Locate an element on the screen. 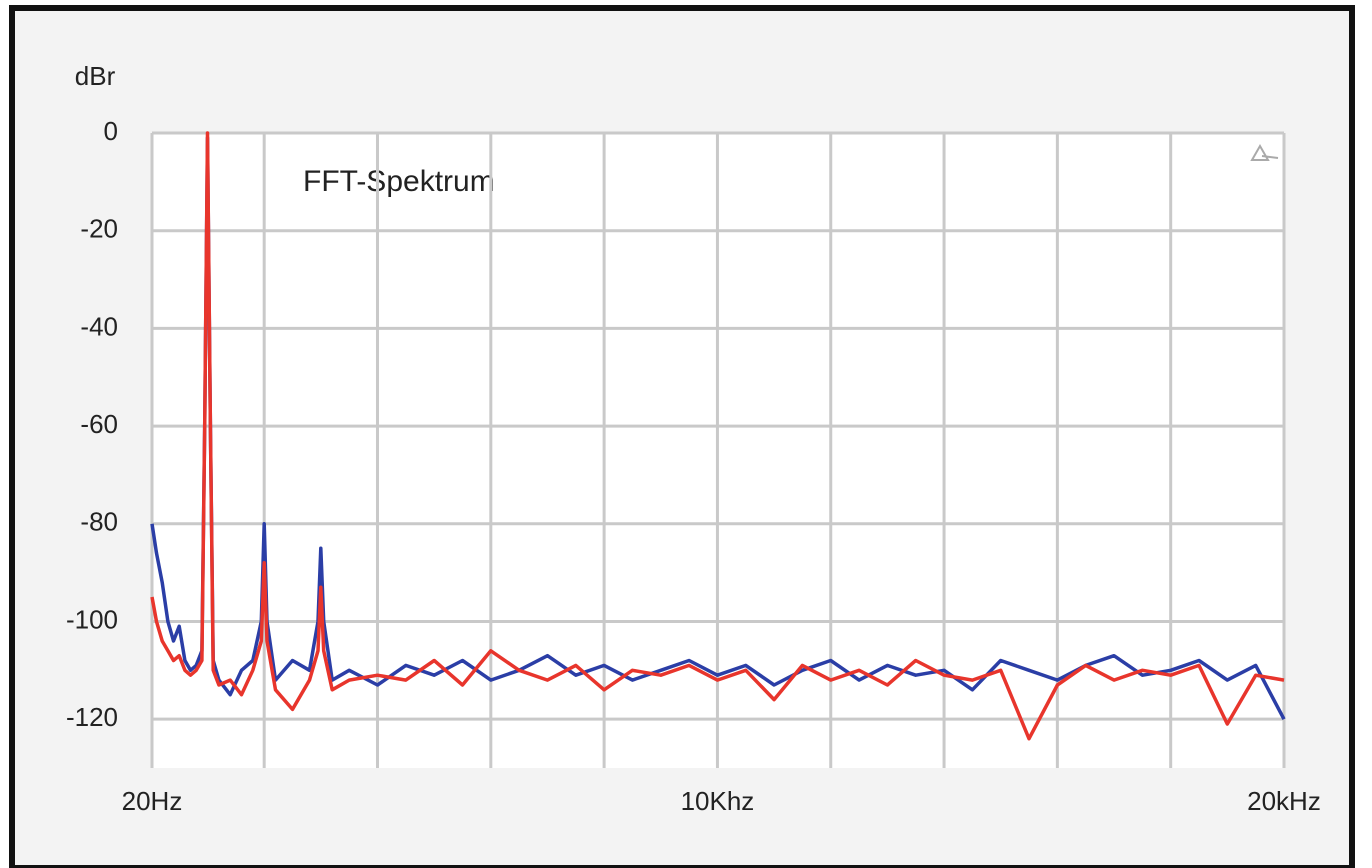  y-tick-label: -80 is located at coordinates (99, 522).